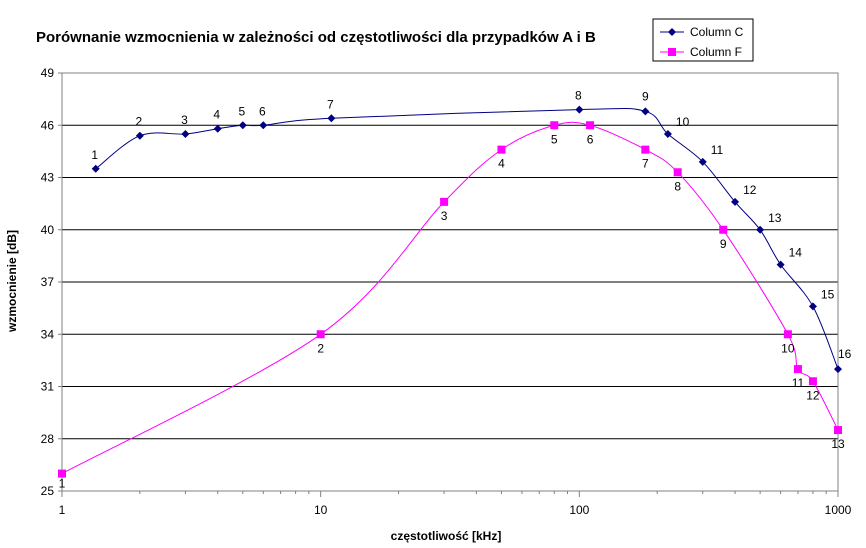 This screenshot has height=548, width=866. What do you see at coordinates (775, 218) in the screenshot?
I see `data-label-0-12: 13` at bounding box center [775, 218].